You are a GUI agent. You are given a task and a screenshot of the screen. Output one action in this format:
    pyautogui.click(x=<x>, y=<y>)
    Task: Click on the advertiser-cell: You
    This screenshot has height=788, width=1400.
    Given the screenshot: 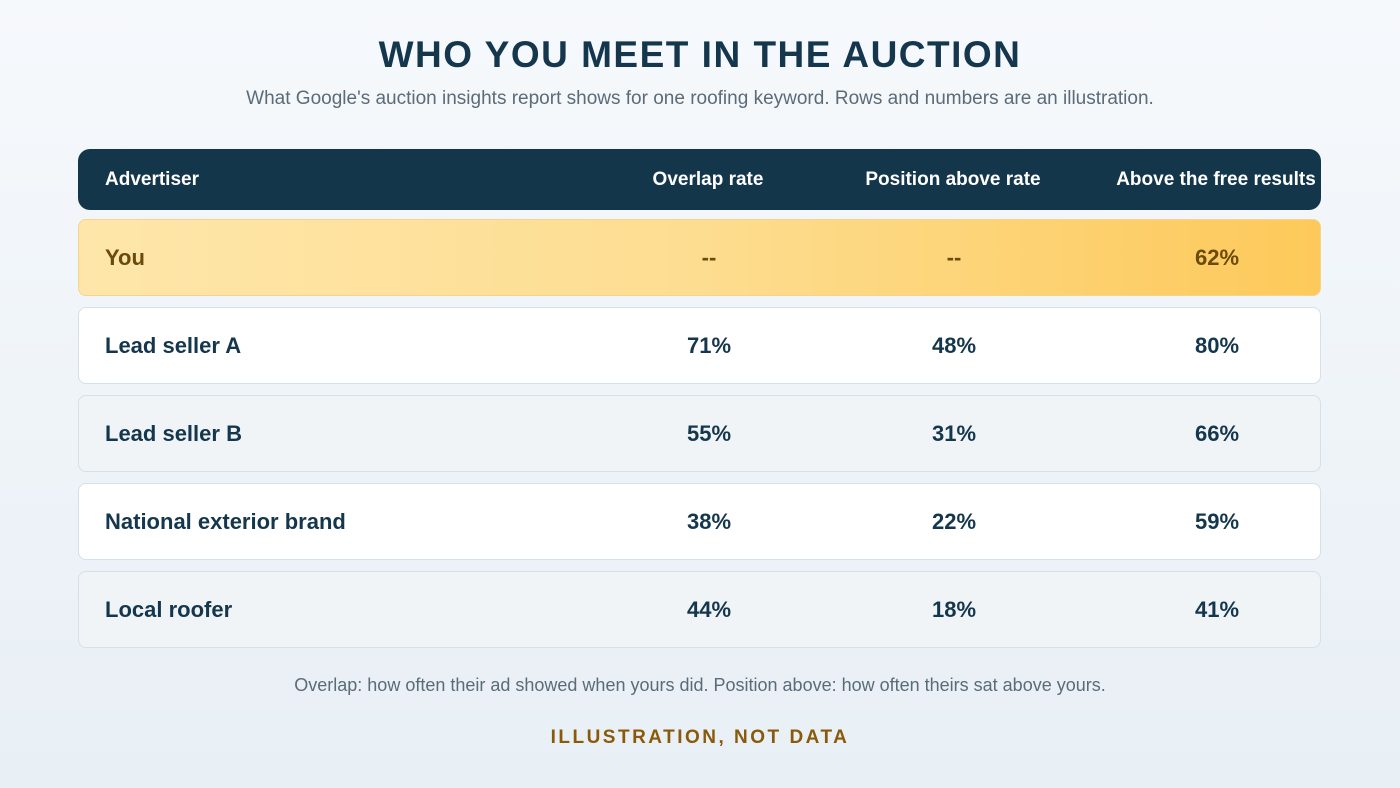 What is the action you would take?
    pyautogui.click(x=125, y=257)
    